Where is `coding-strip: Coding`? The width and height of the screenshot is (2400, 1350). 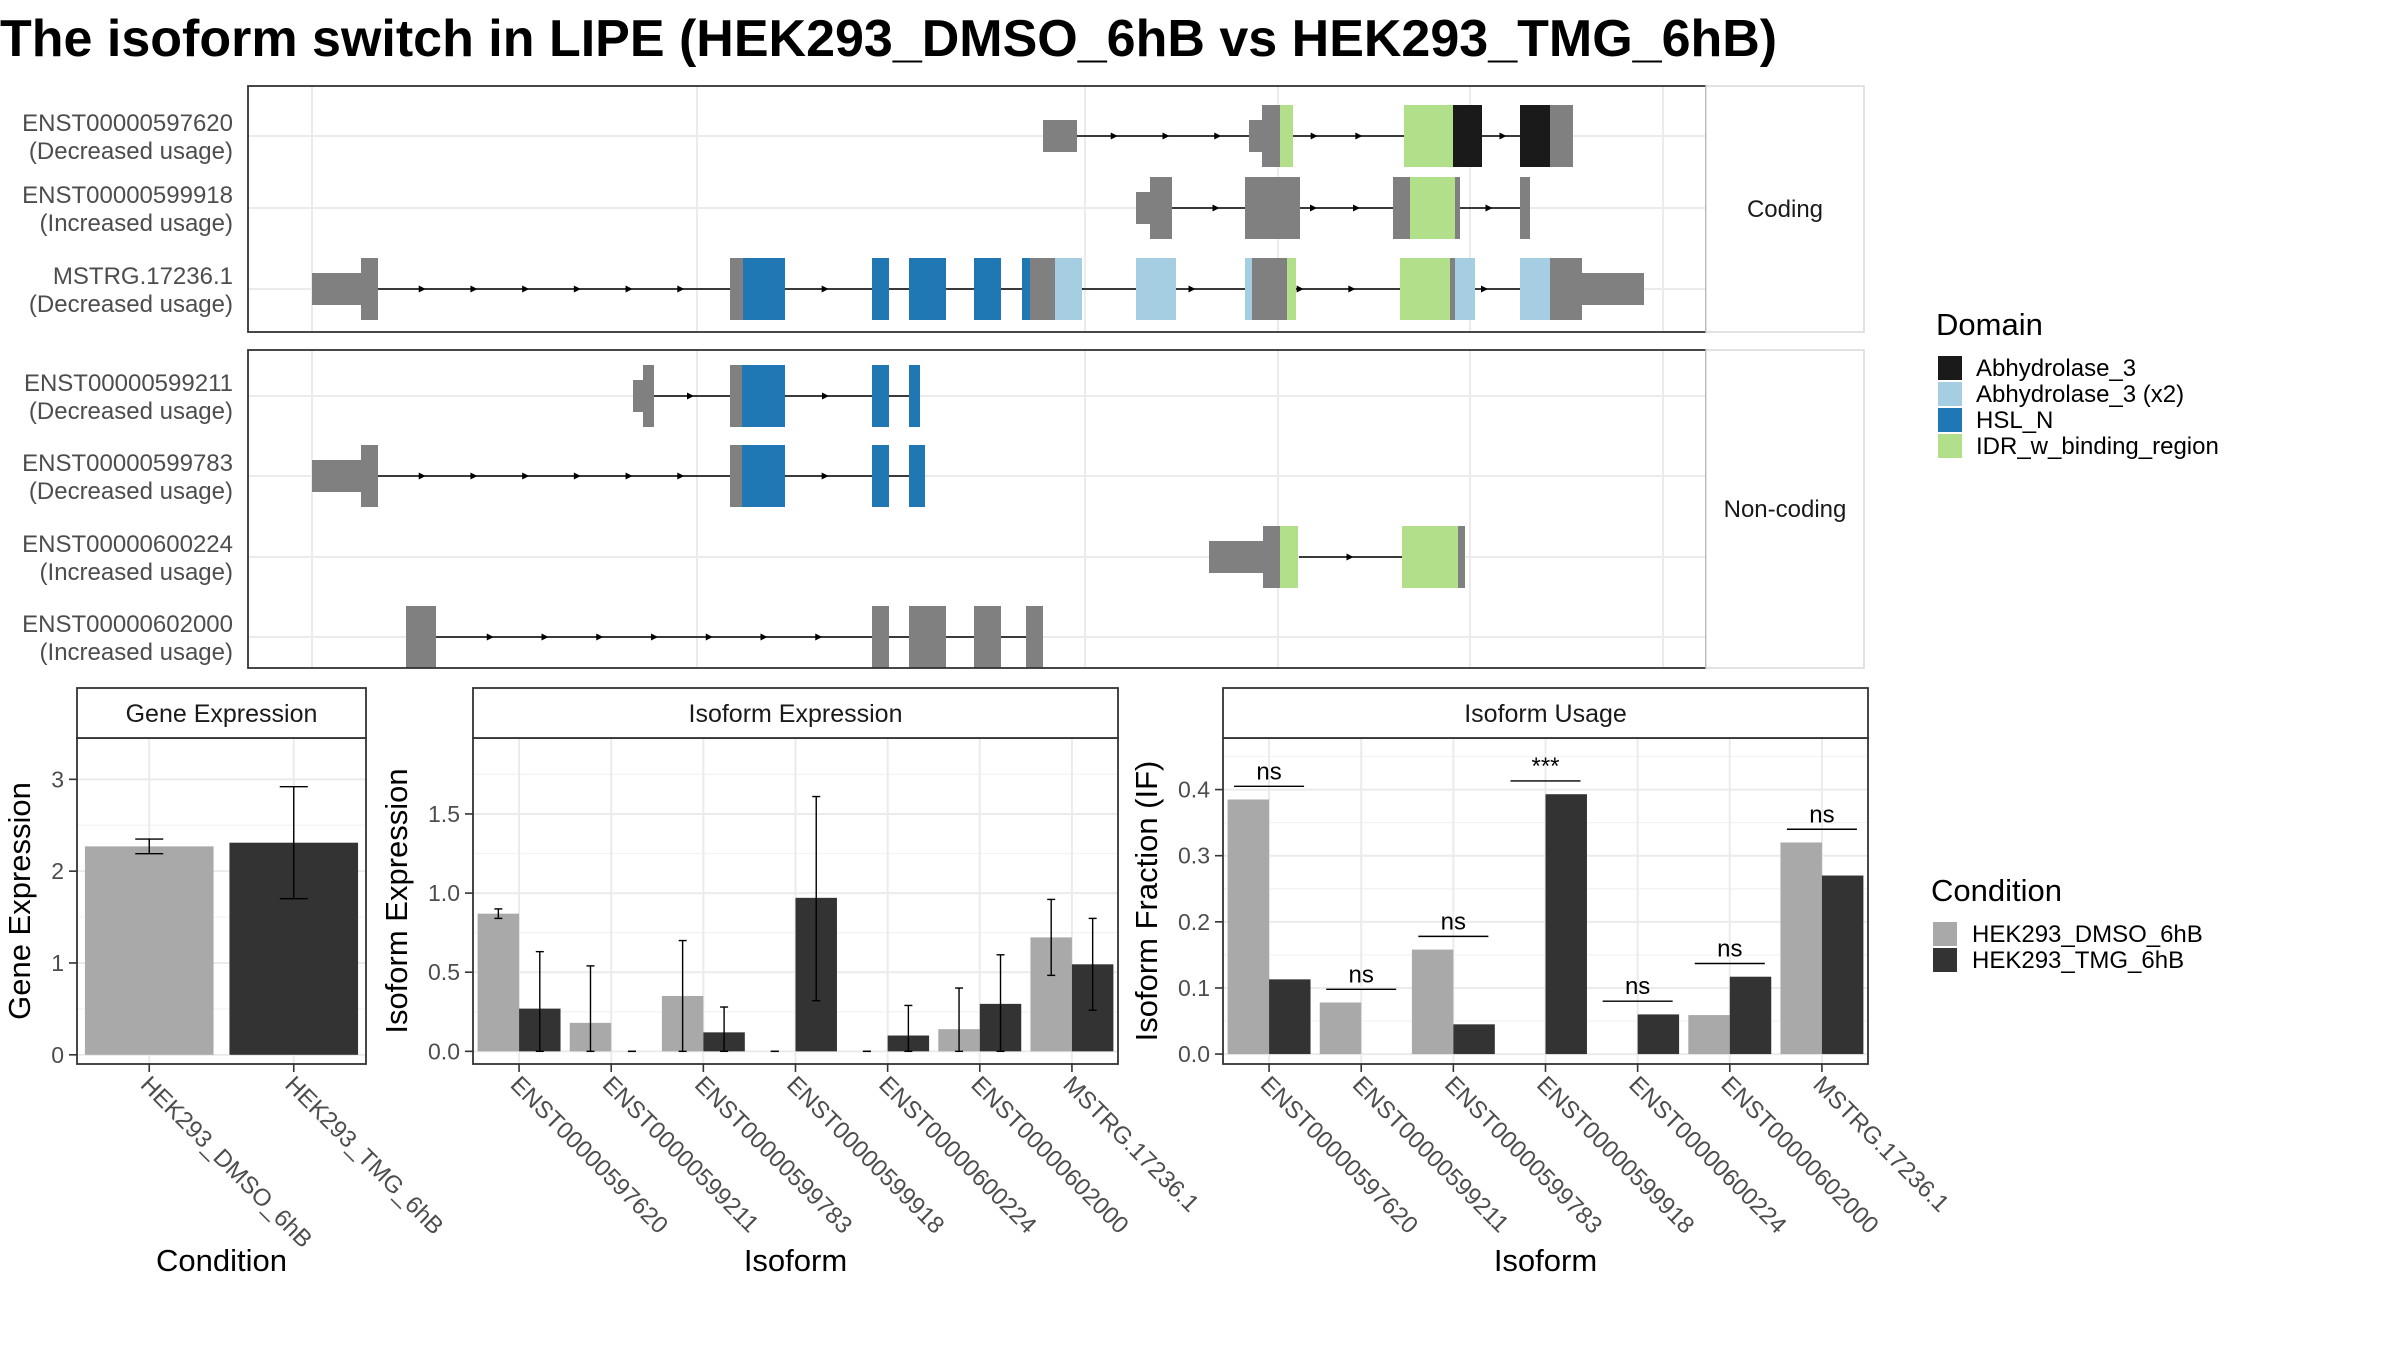
coding-strip: Coding is located at coordinates (1785, 209).